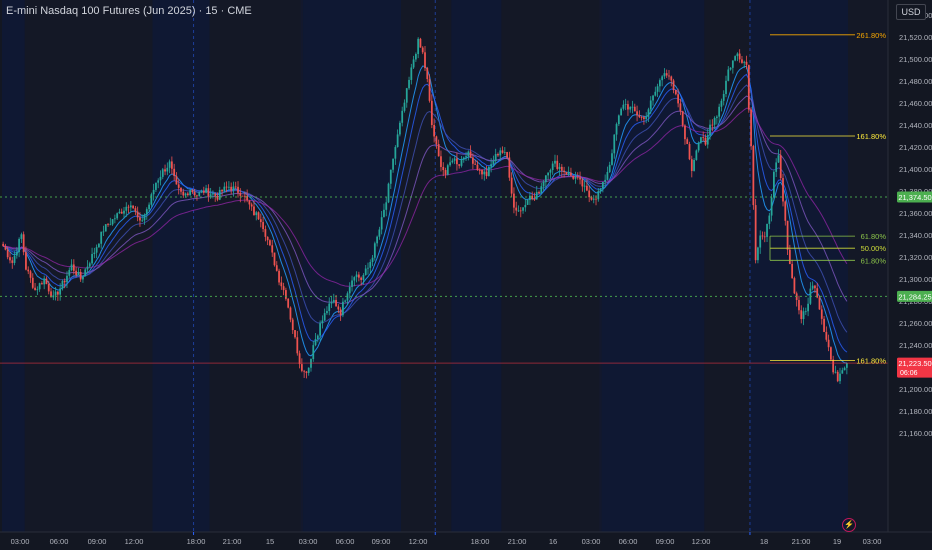 The height and width of the screenshot is (550, 932). What do you see at coordinates (874, 248) in the screenshot?
I see `fib-level-label: 50.00%` at bounding box center [874, 248].